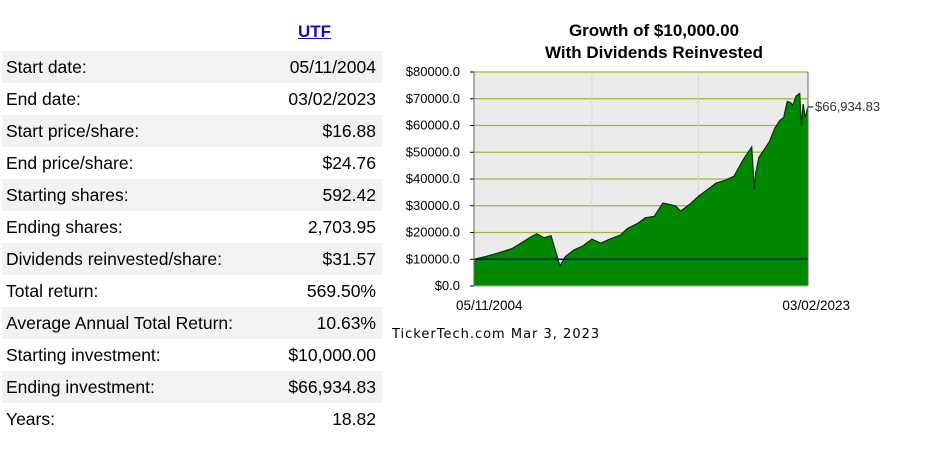 This screenshot has height=456, width=929. I want to click on growth-line, so click(641, 180).